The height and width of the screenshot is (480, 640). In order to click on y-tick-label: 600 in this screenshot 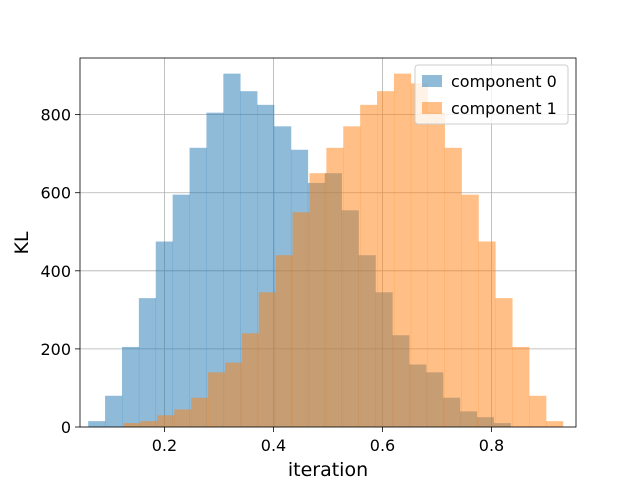, I will do `click(55, 193)`.